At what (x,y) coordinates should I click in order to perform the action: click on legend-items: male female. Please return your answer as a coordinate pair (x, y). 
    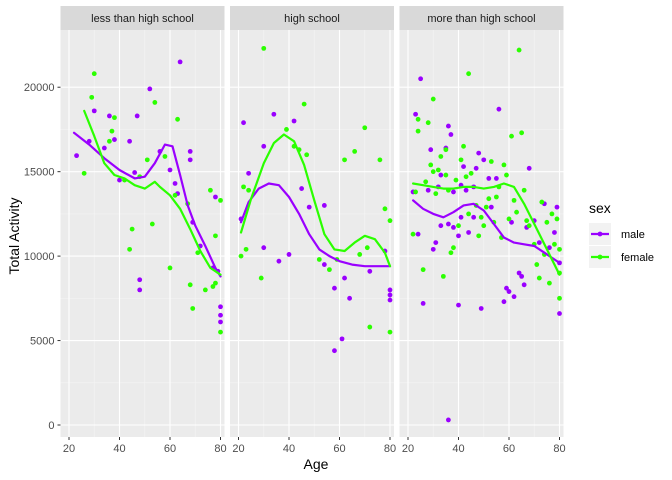
    Looking at the image, I should click on (621, 245).